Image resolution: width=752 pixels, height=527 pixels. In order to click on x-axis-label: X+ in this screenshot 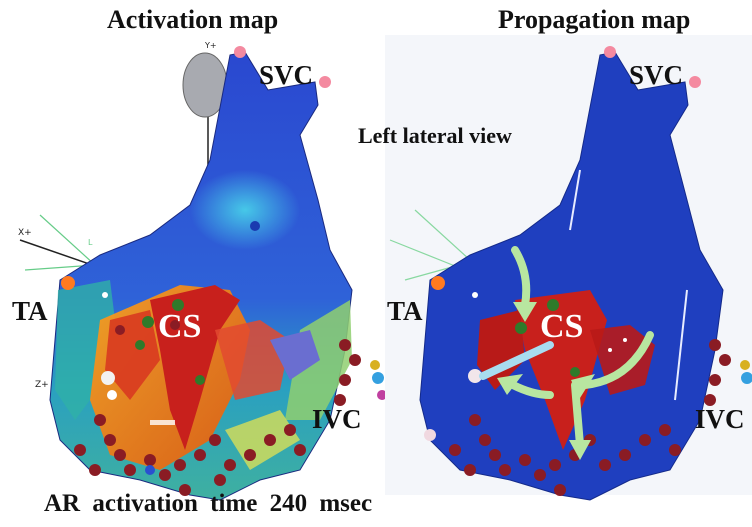, I will do `click(25, 233)`.